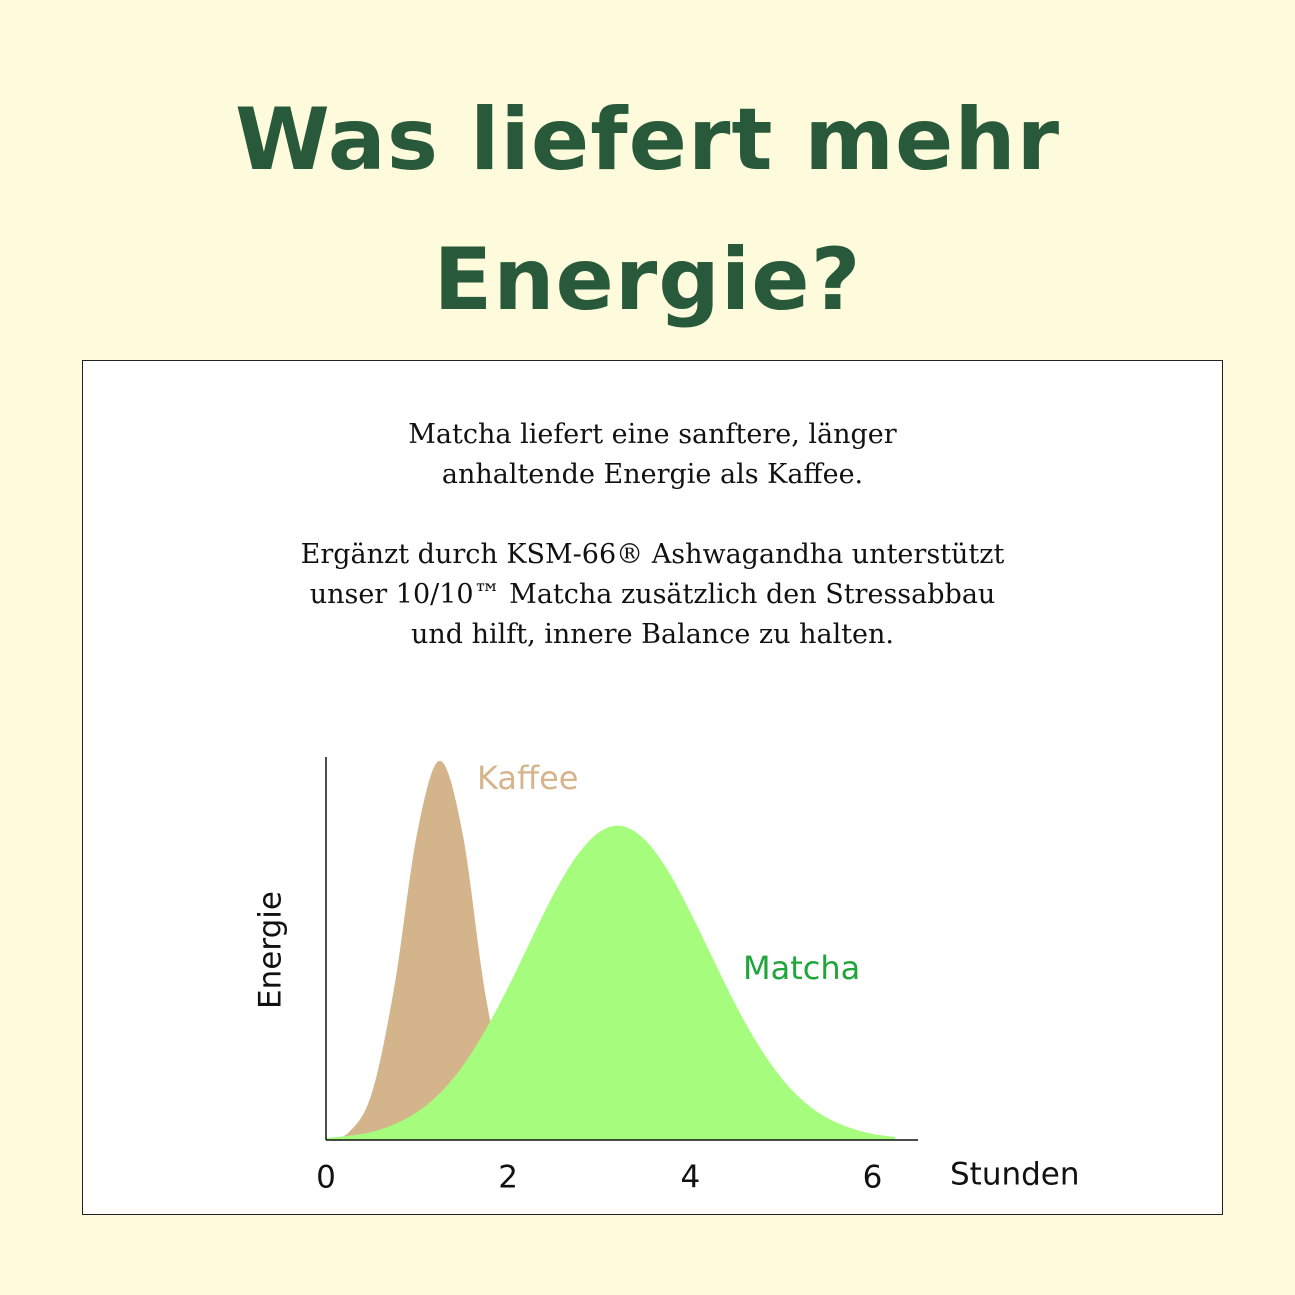  I want to click on x-tick-label: 6, so click(873, 1178).